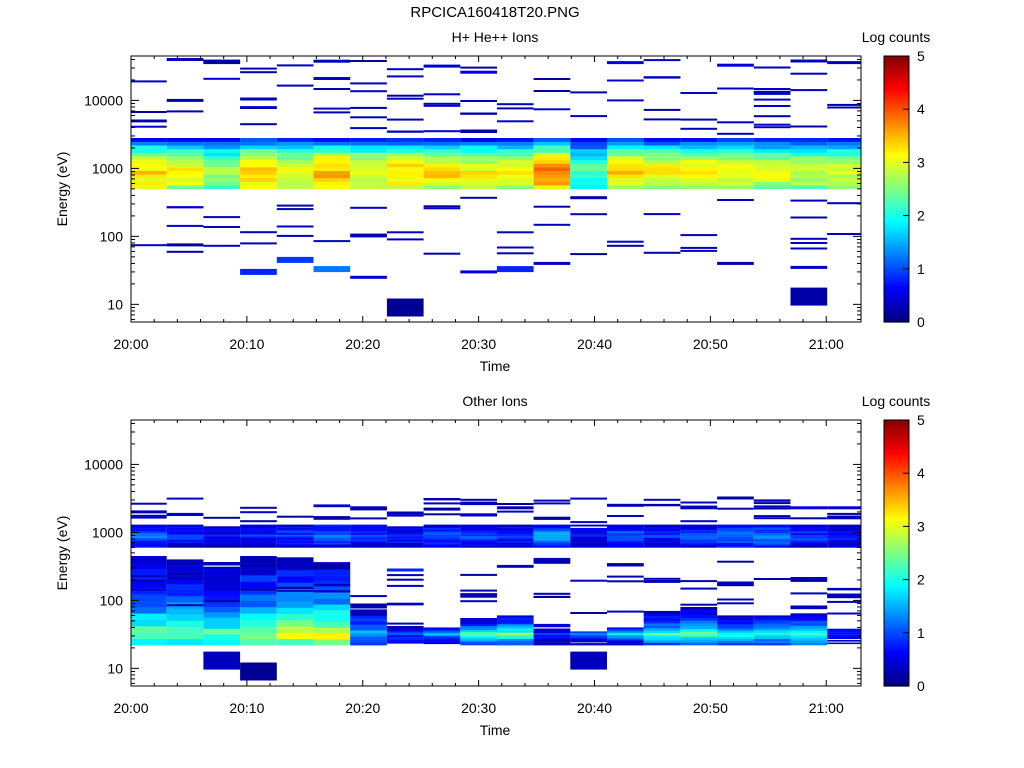 This screenshot has width=1024, height=768. I want to click on x-tick-label: 20:20, so click(362, 708).